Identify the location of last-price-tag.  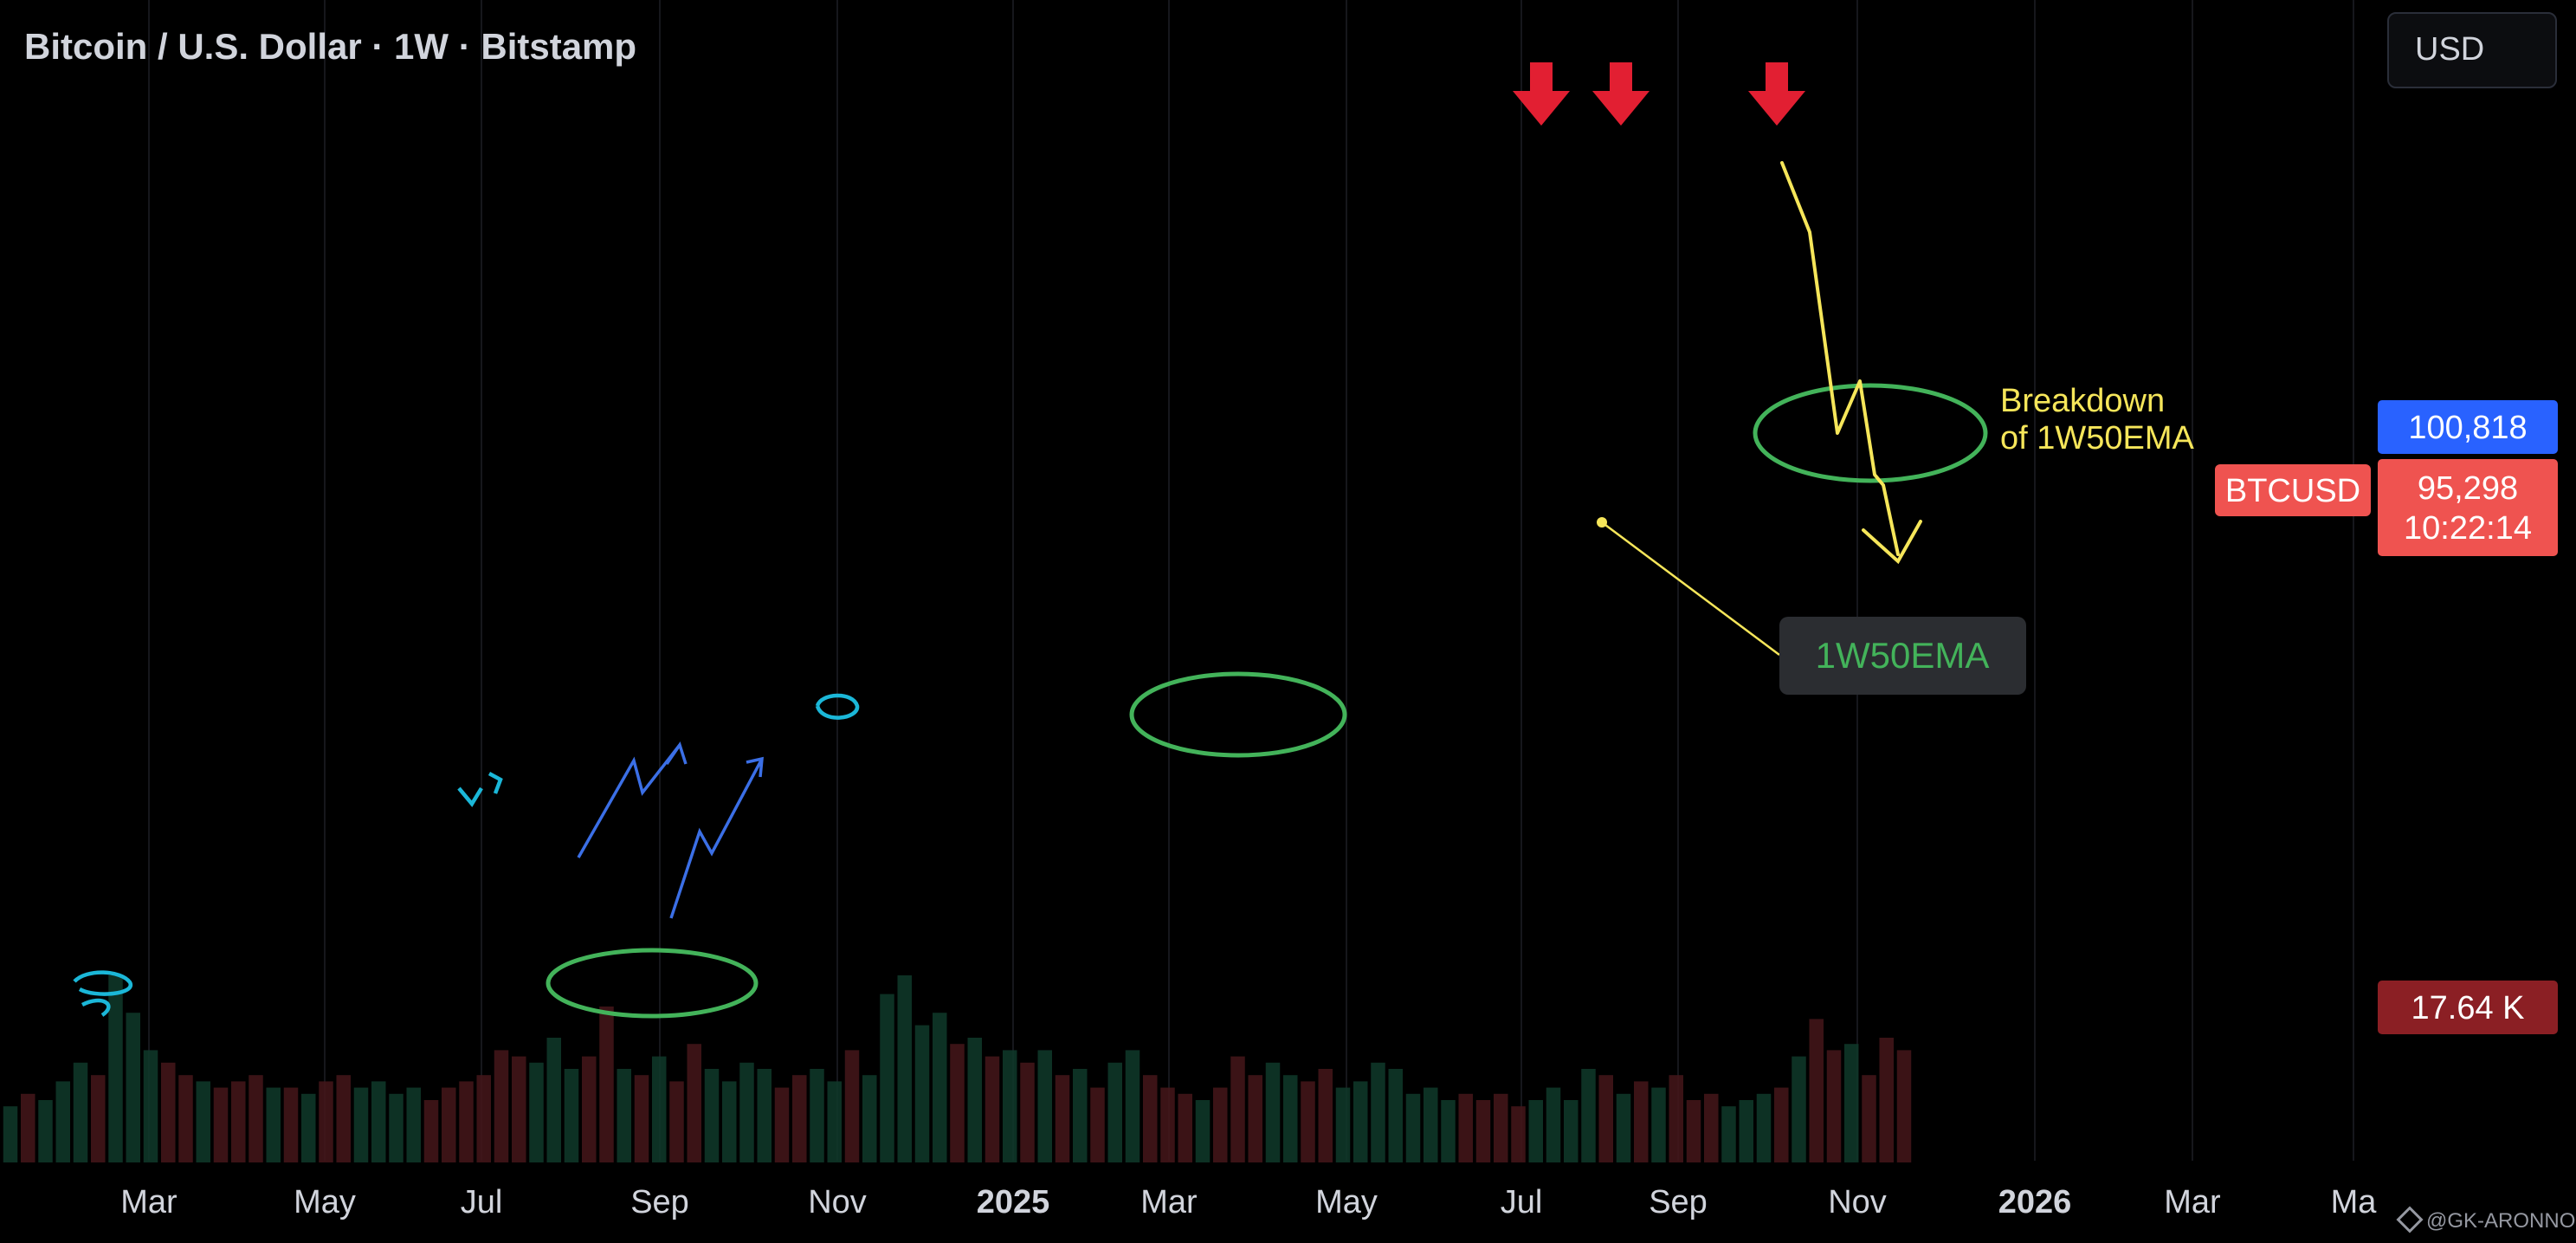
(2468, 507).